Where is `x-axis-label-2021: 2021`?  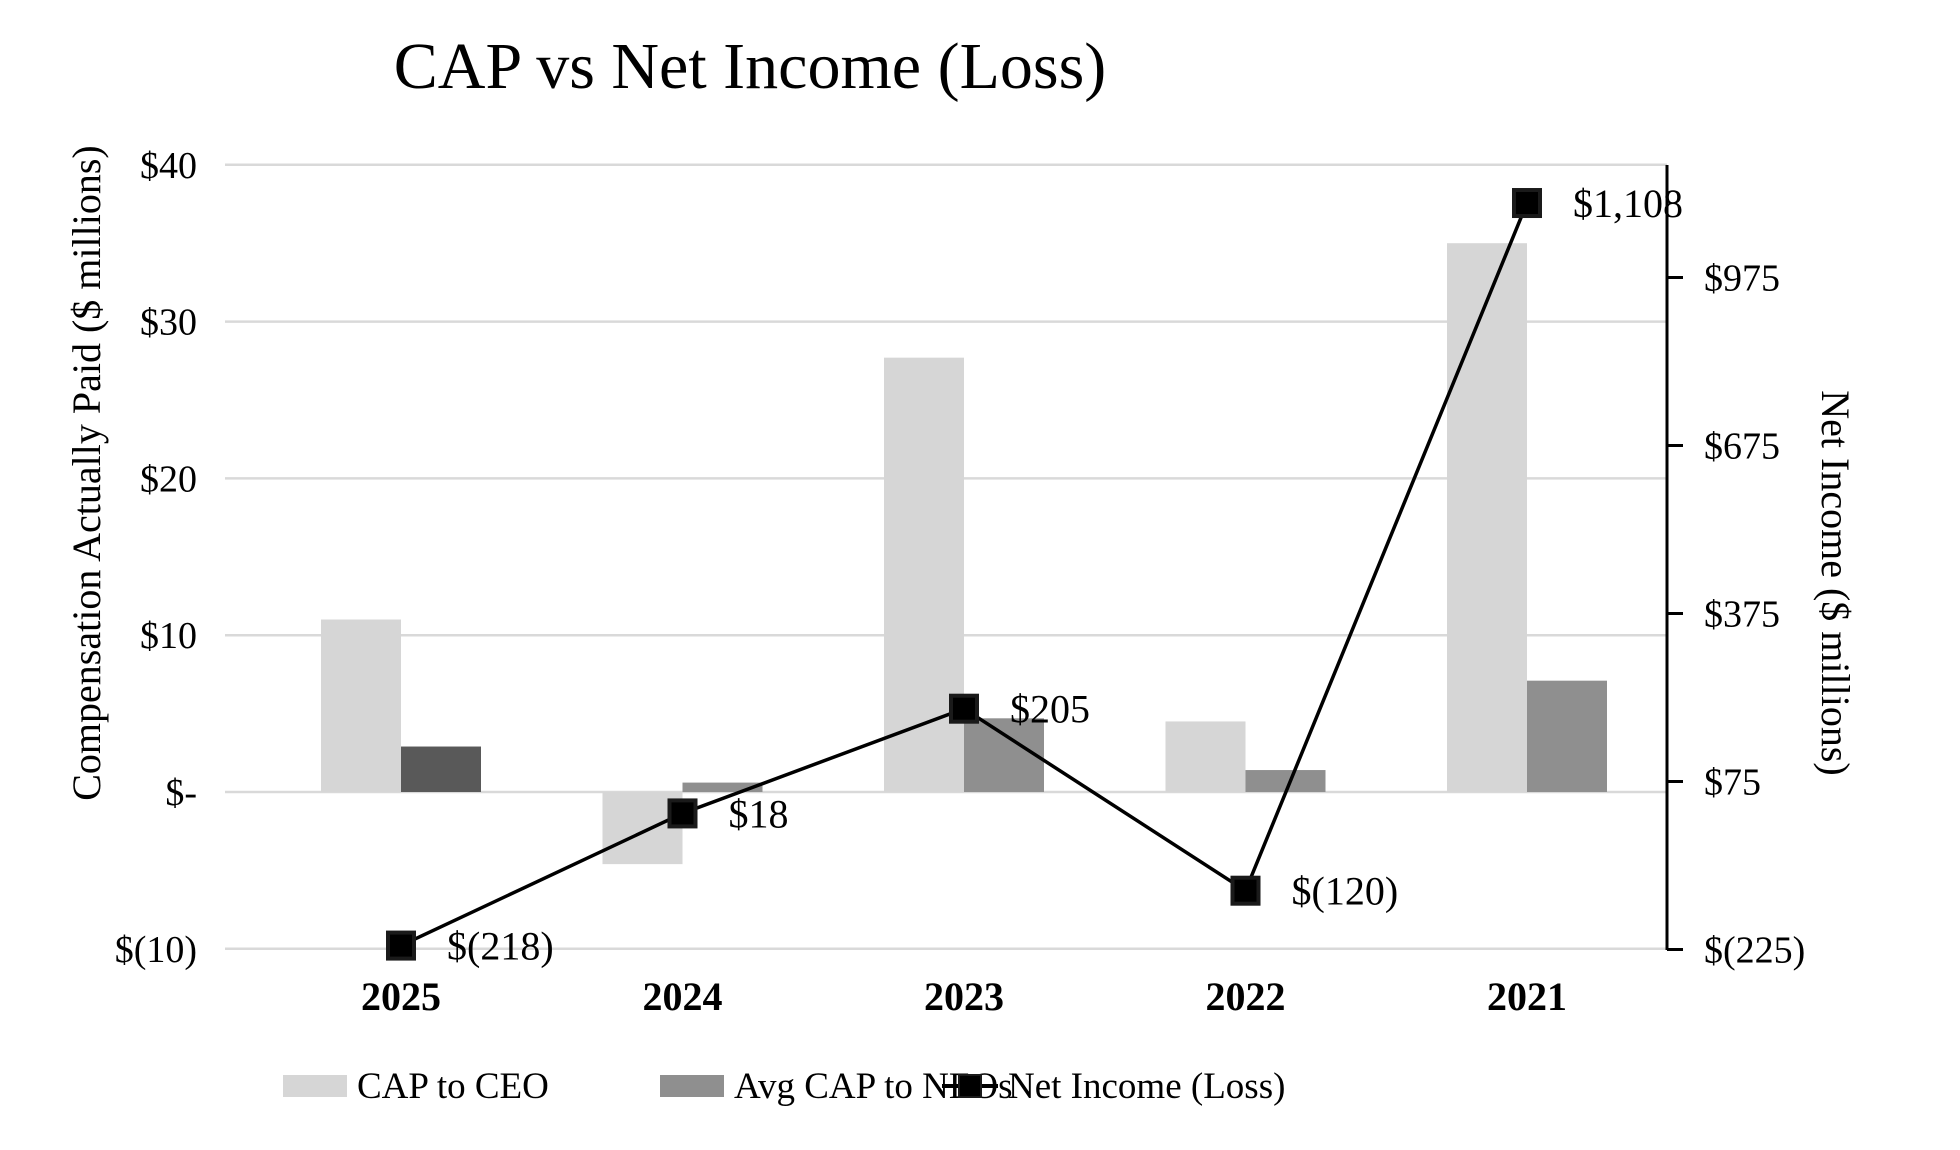
x-axis-label-2021: 2021 is located at coordinates (1527, 996).